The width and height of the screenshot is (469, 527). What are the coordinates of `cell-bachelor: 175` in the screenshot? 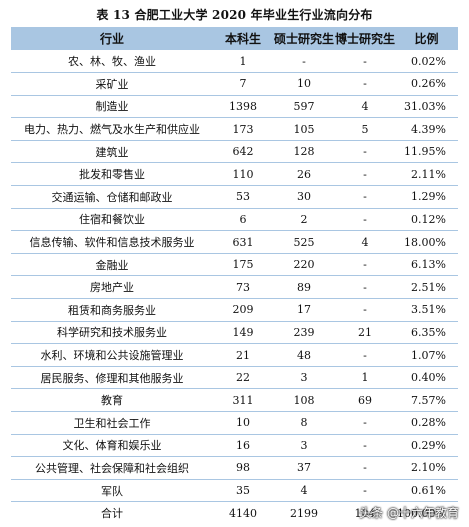 It's located at (243, 265).